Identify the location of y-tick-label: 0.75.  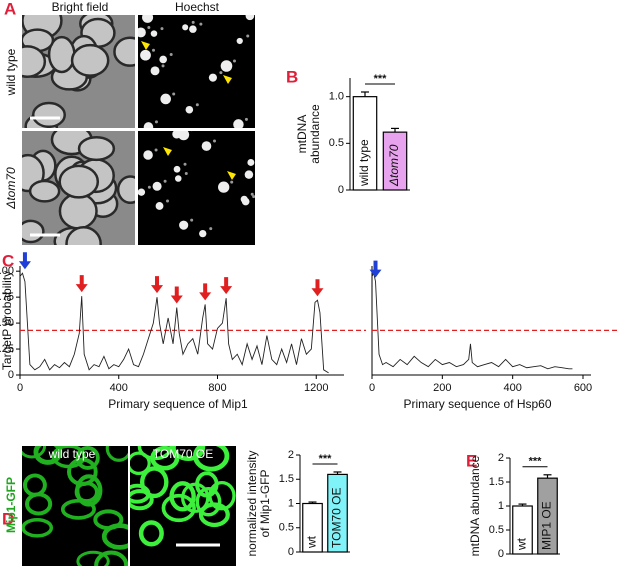
(7, 297).